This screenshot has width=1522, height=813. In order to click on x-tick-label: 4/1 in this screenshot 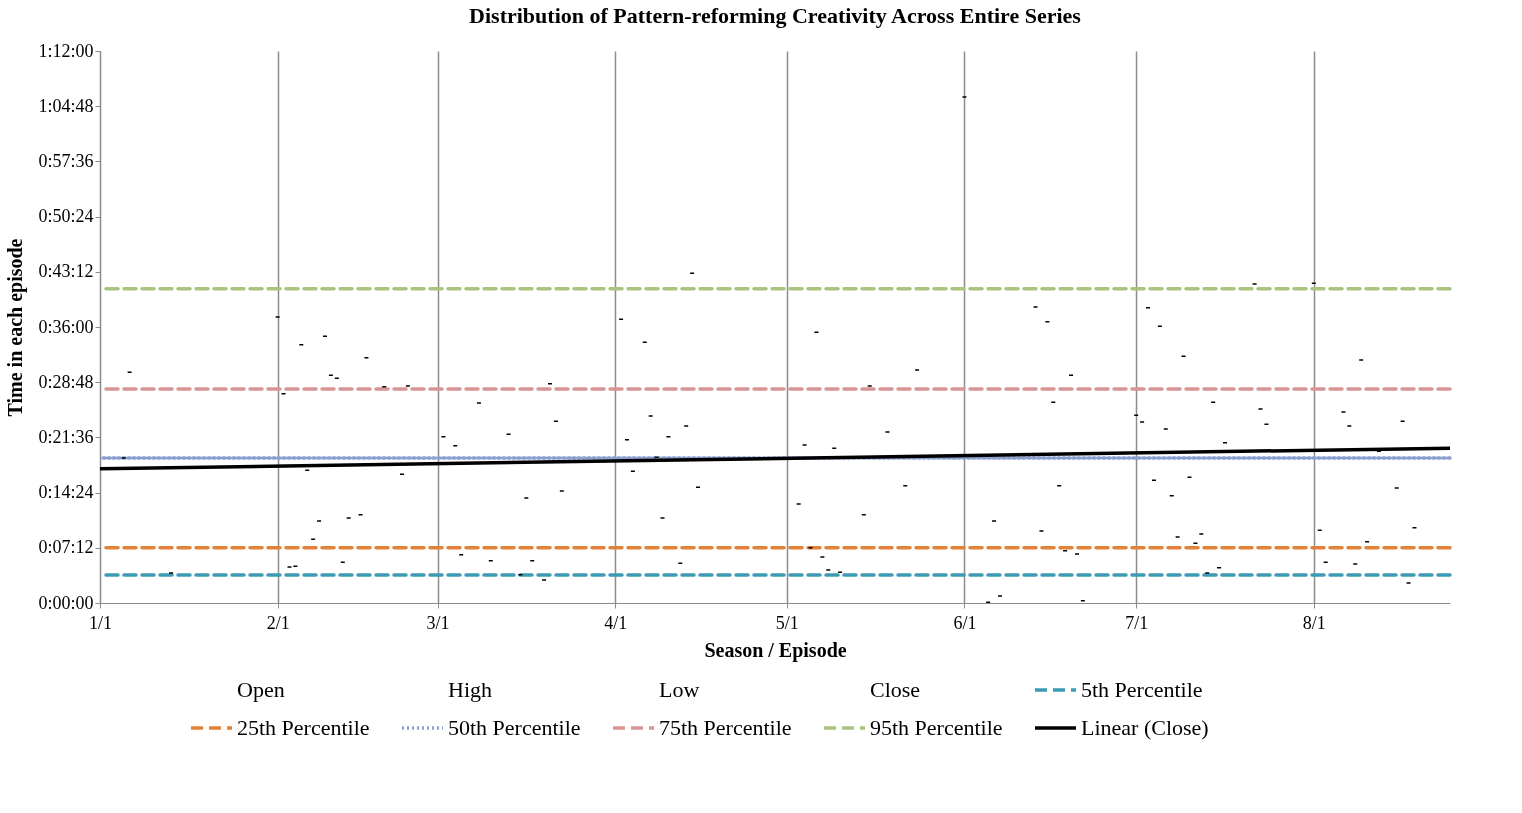, I will do `click(616, 622)`.